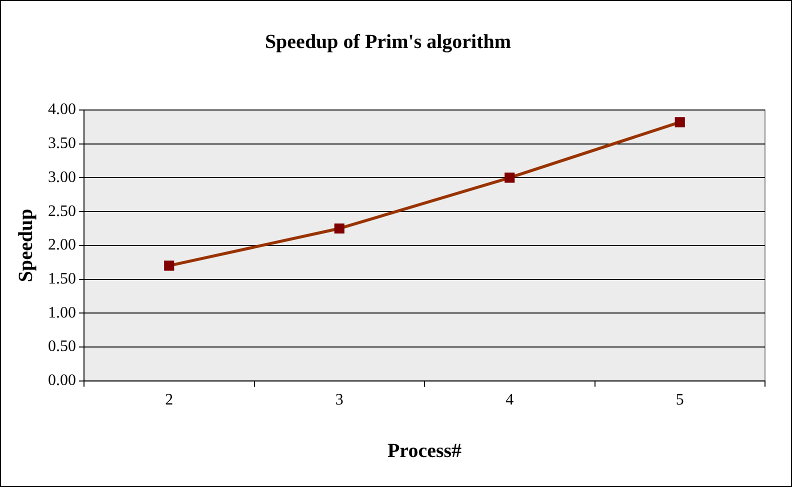 The width and height of the screenshot is (792, 487). What do you see at coordinates (26, 245) in the screenshot?
I see `y-axis-title: Speedup` at bounding box center [26, 245].